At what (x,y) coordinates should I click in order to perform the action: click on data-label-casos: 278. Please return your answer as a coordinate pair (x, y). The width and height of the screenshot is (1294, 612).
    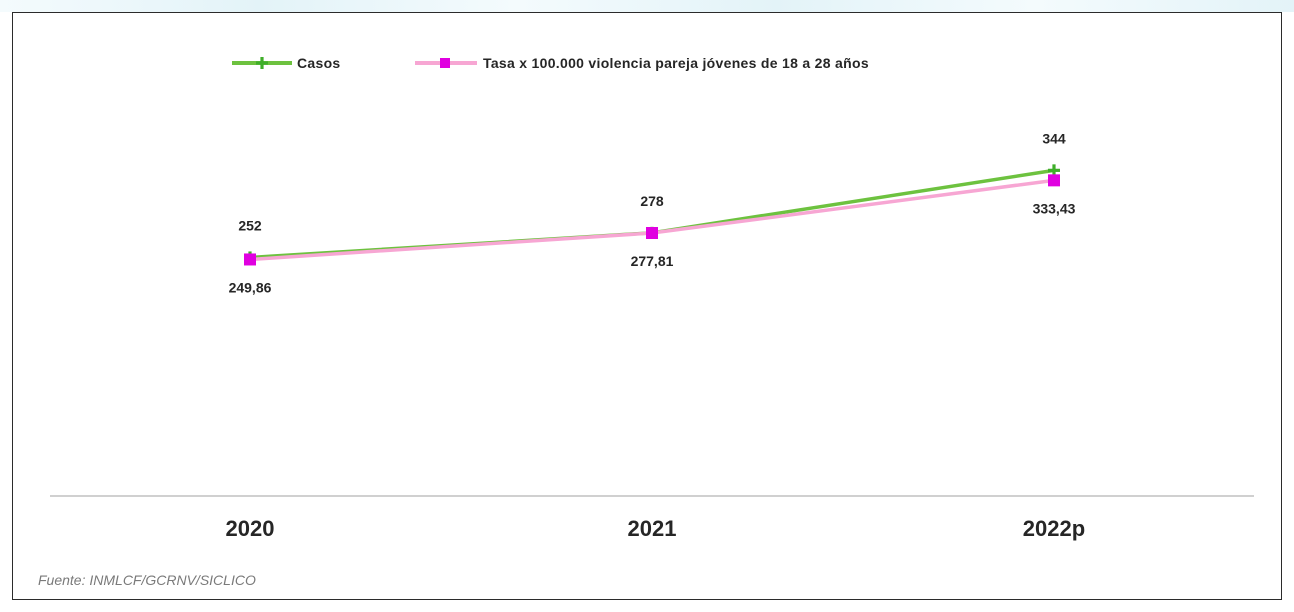
    Looking at the image, I should click on (652, 201).